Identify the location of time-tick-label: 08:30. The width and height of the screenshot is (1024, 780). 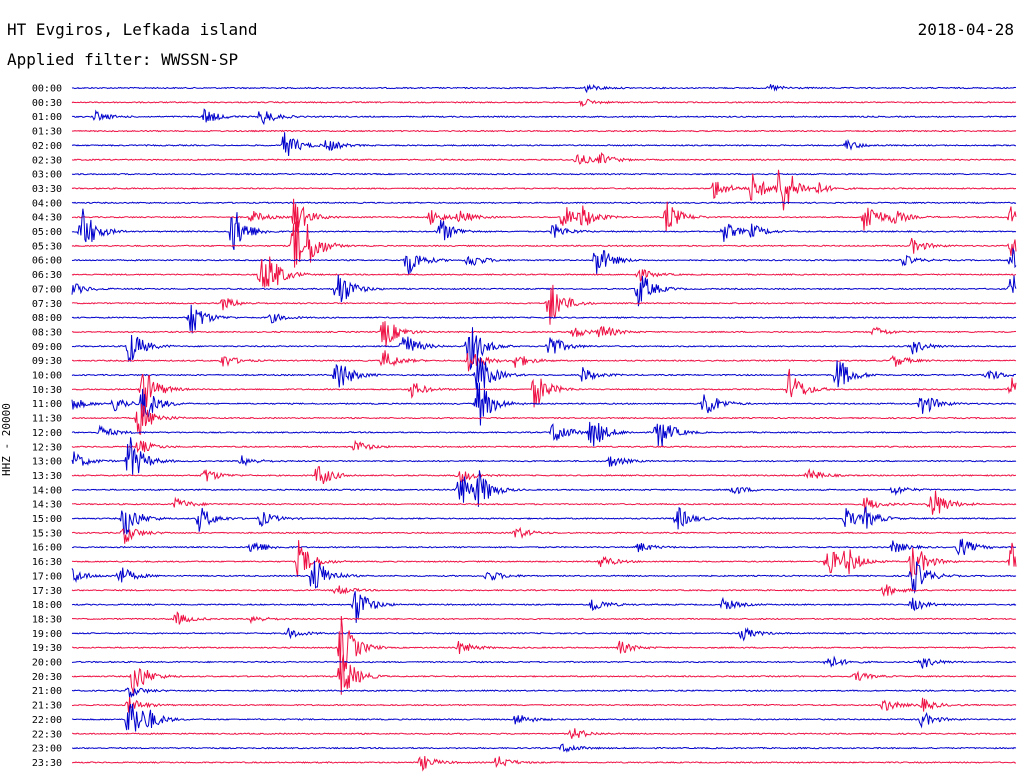
(47, 332).